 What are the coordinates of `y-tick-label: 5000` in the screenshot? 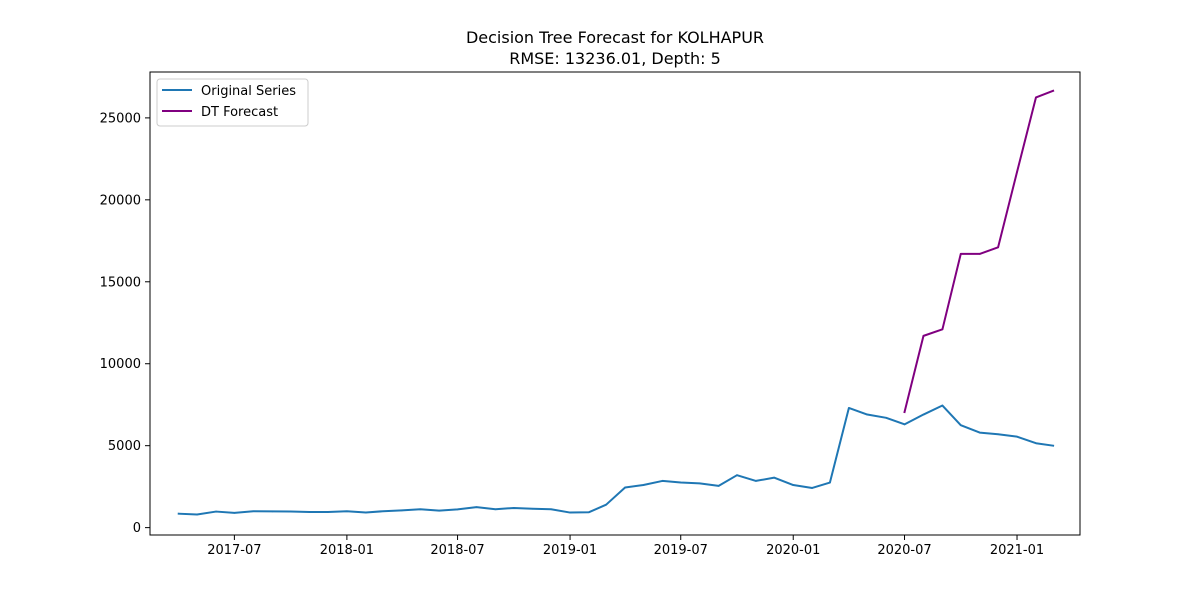 It's located at (124, 446).